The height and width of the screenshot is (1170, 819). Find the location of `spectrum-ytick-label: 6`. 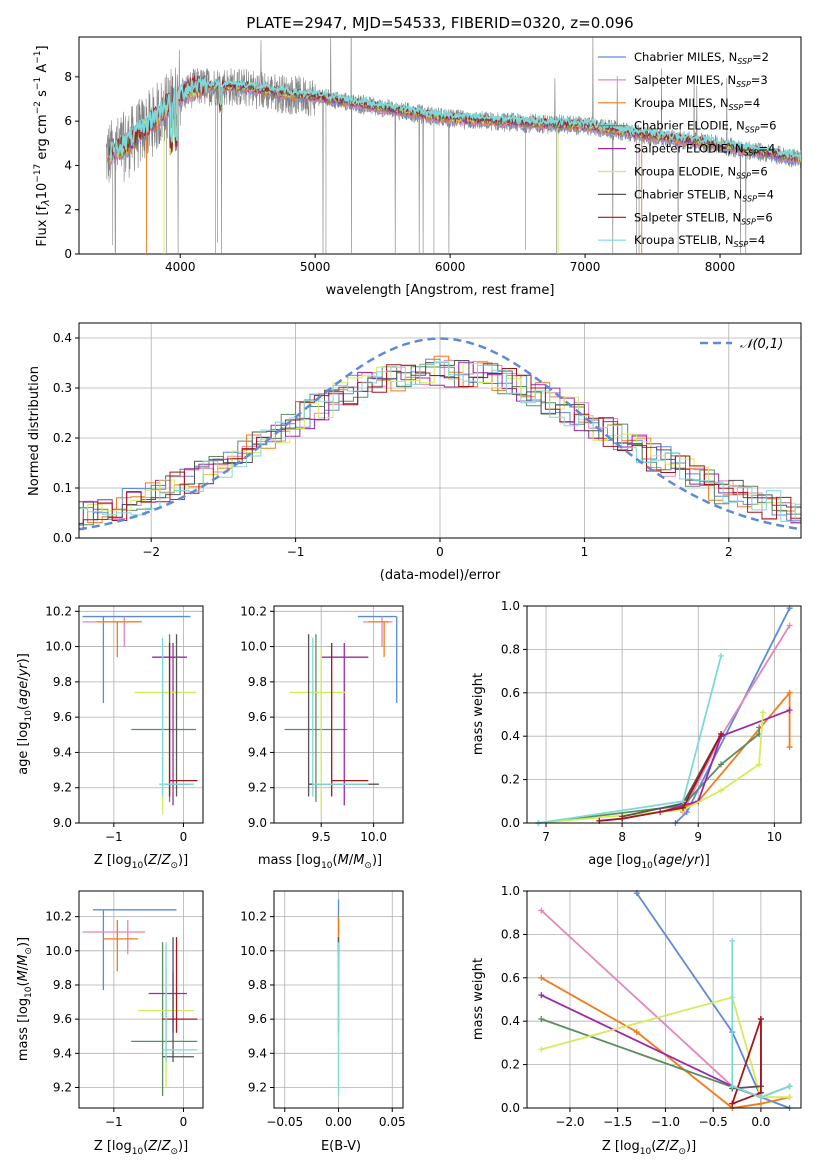

spectrum-ytick-label: 6 is located at coordinates (68, 121).